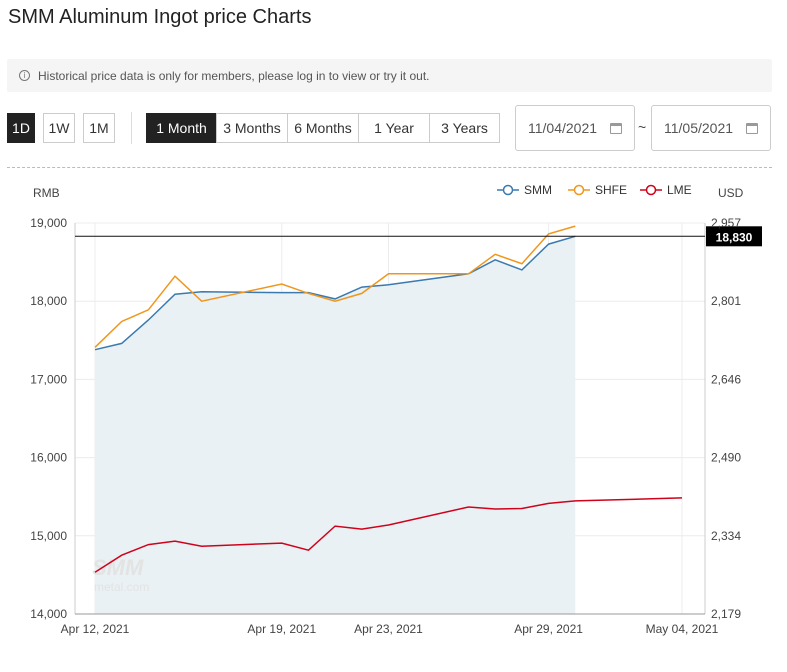  What do you see at coordinates (323, 128) in the screenshot?
I see `range-6-months-button: 6 Months` at bounding box center [323, 128].